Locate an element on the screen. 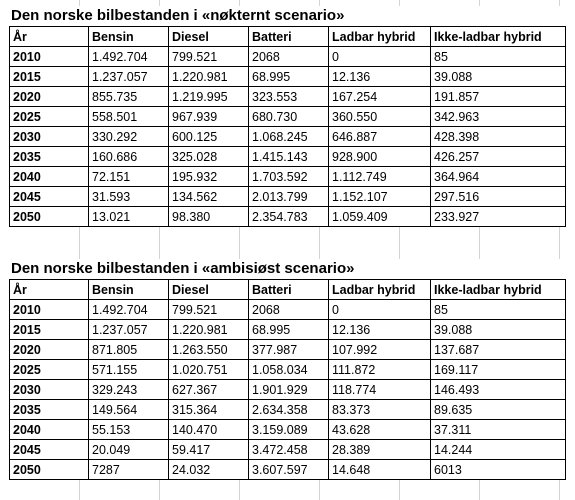 Image resolution: width=575 pixels, height=500 pixels. table-cell: 3.607.597 is located at coordinates (288, 469).